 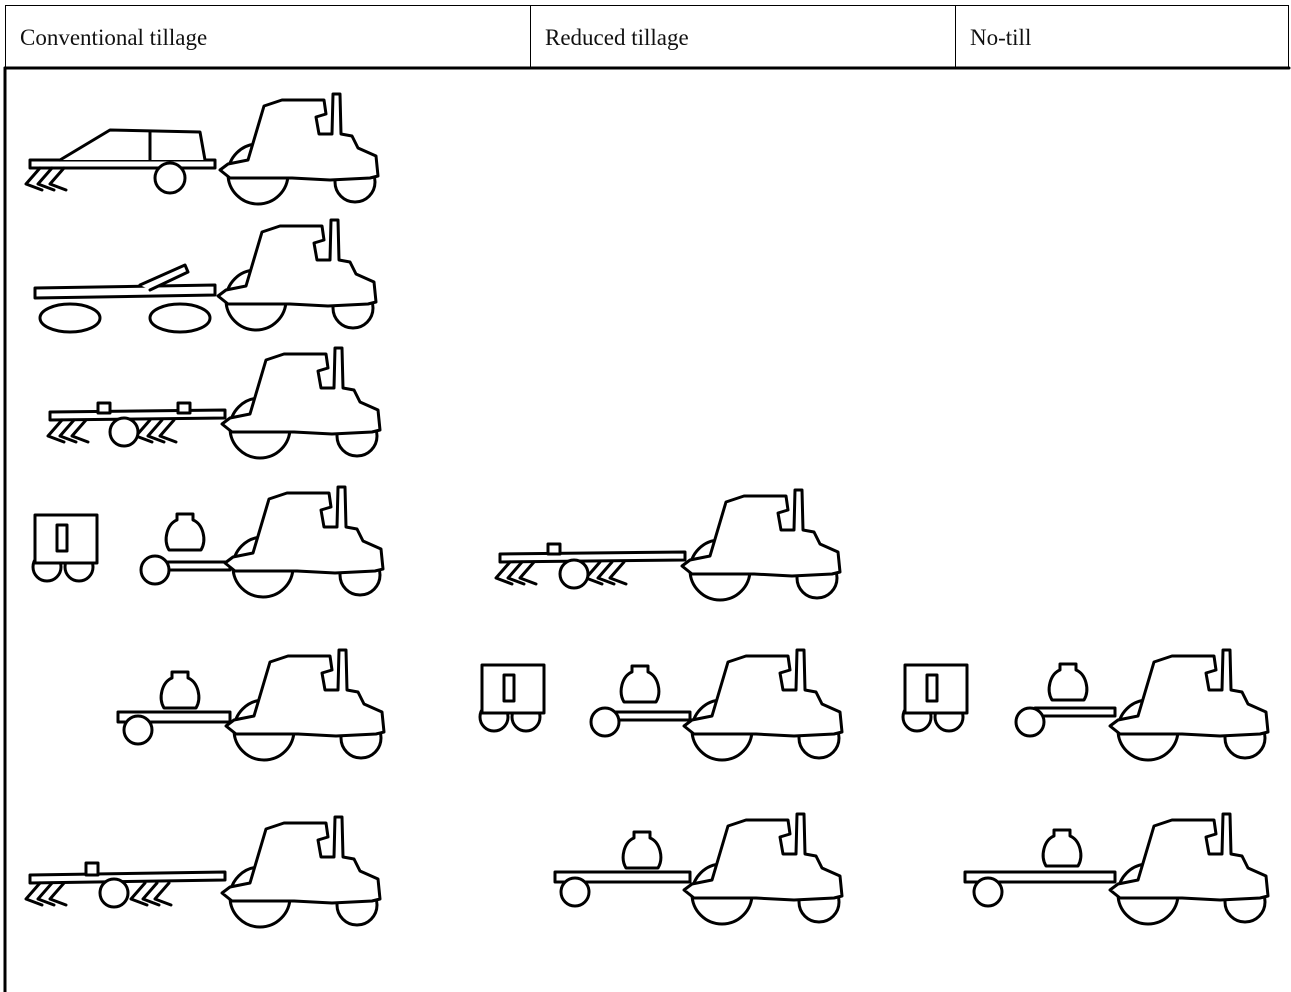 What do you see at coordinates (251, 705) in the screenshot?
I see `conventional-sprayer` at bounding box center [251, 705].